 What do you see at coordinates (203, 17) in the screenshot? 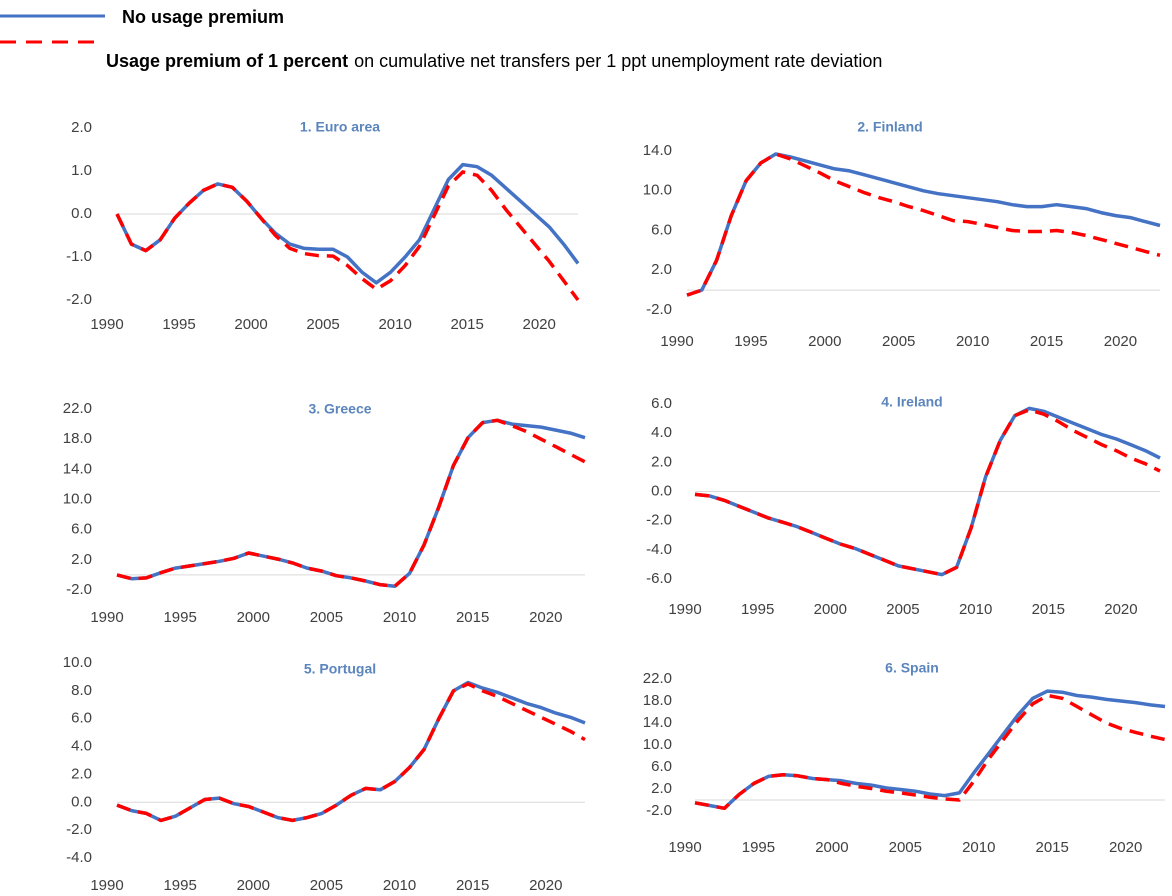
I see `legend-label: No usage premium` at bounding box center [203, 17].